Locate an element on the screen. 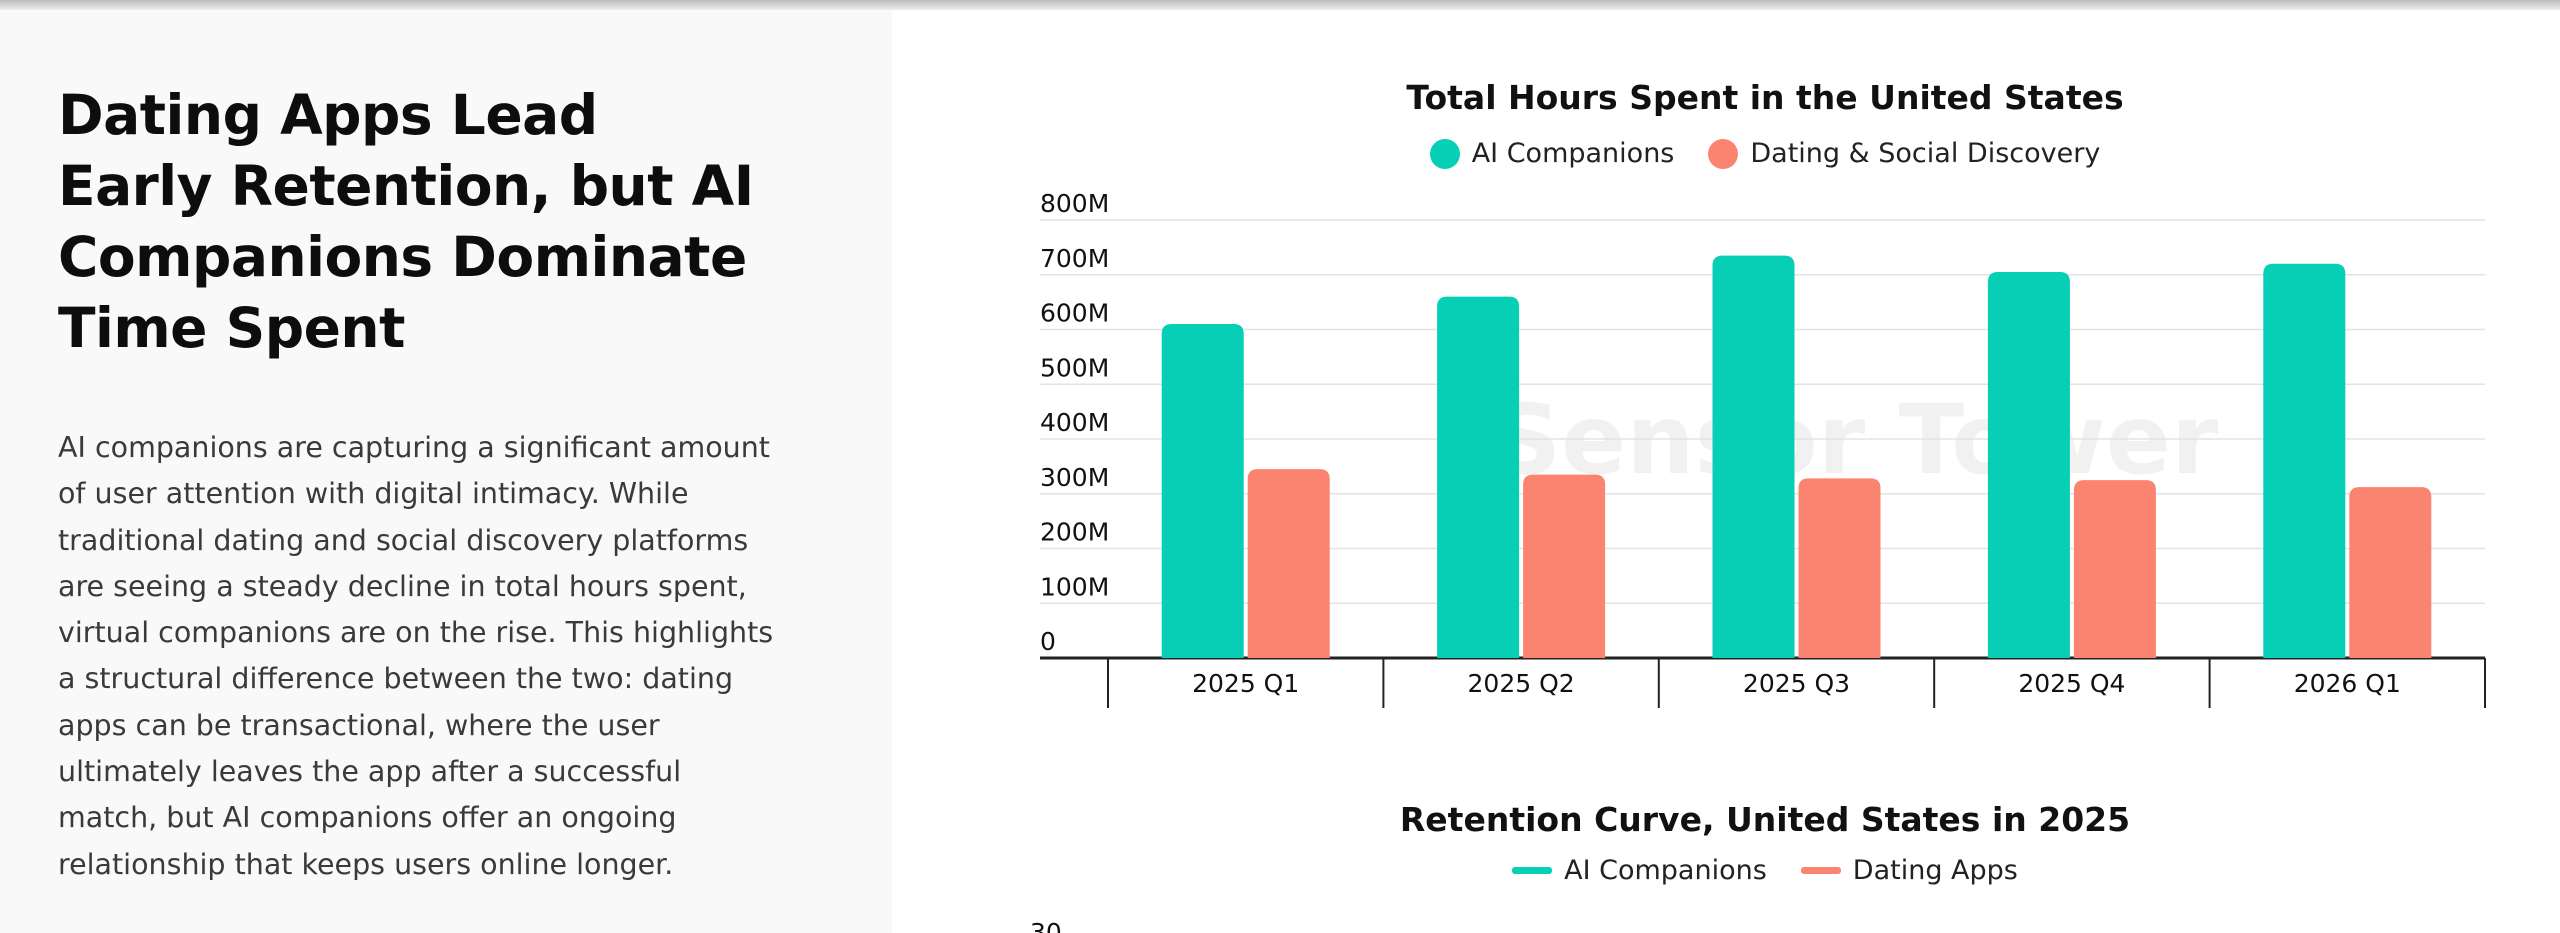  x-tick-label: 2025 Q4 is located at coordinates (2071, 683).